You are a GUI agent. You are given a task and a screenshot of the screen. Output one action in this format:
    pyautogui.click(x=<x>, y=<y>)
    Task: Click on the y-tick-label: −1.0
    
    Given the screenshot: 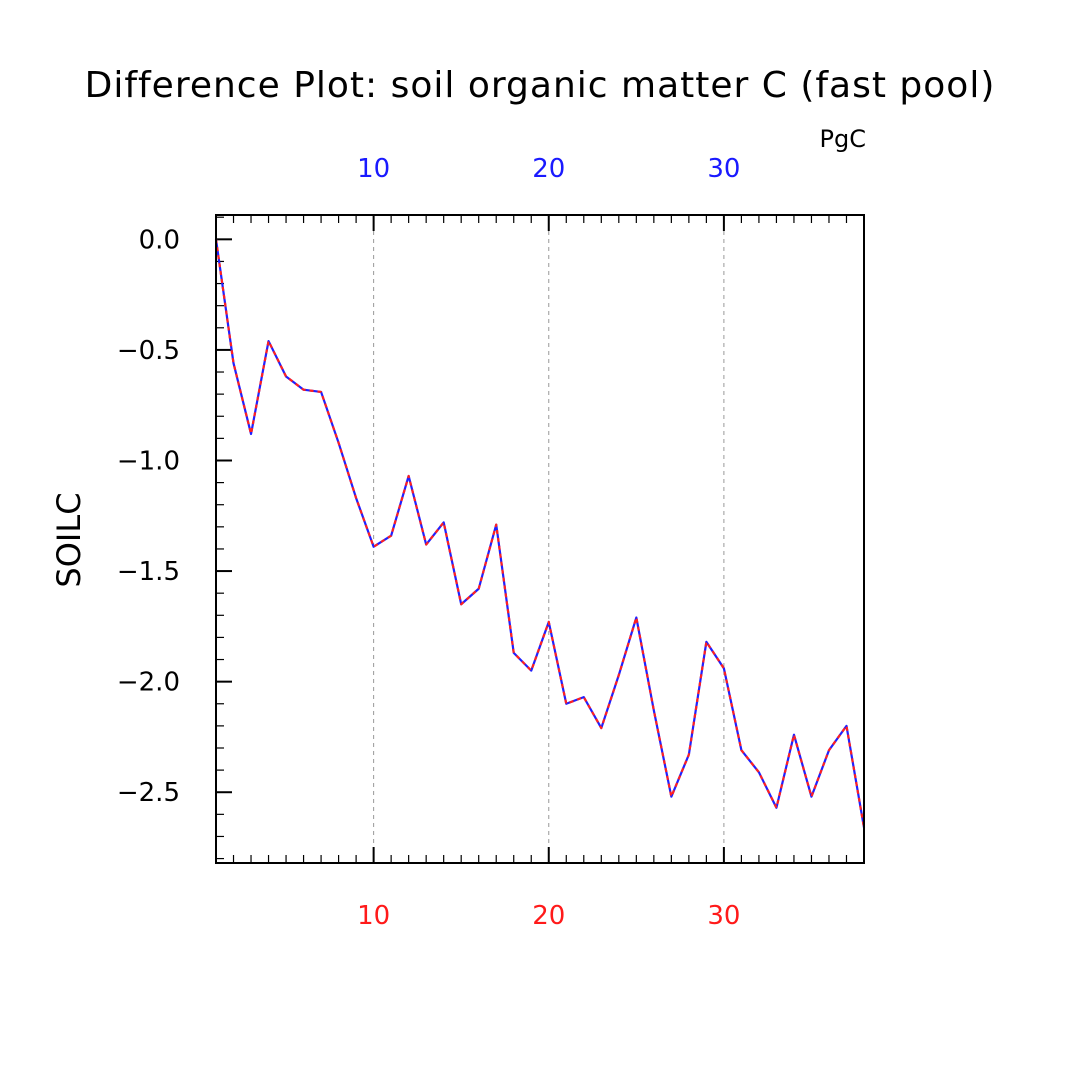 What is the action you would take?
    pyautogui.click(x=148, y=461)
    